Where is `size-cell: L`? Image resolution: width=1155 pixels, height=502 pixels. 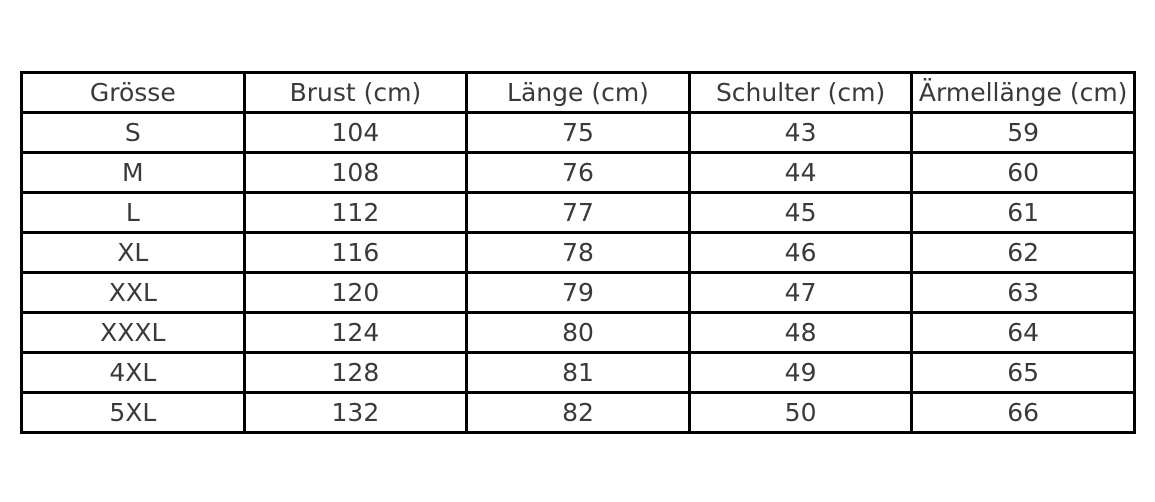 size-cell: L is located at coordinates (133, 212).